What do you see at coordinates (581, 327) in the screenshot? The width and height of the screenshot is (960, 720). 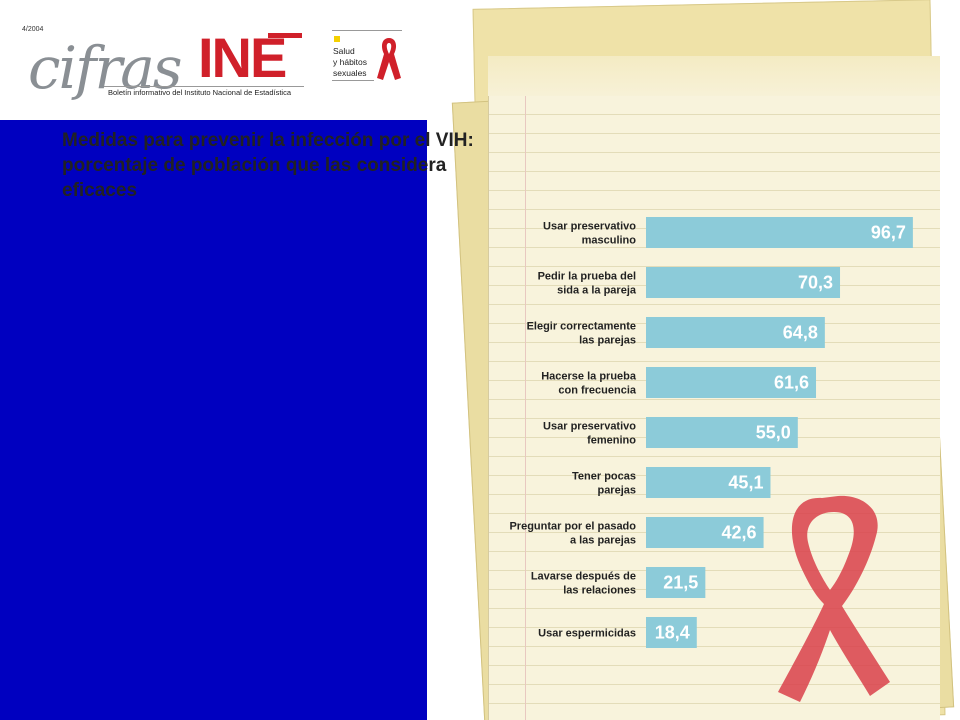 I see `category-label: Elegir correctamente` at bounding box center [581, 327].